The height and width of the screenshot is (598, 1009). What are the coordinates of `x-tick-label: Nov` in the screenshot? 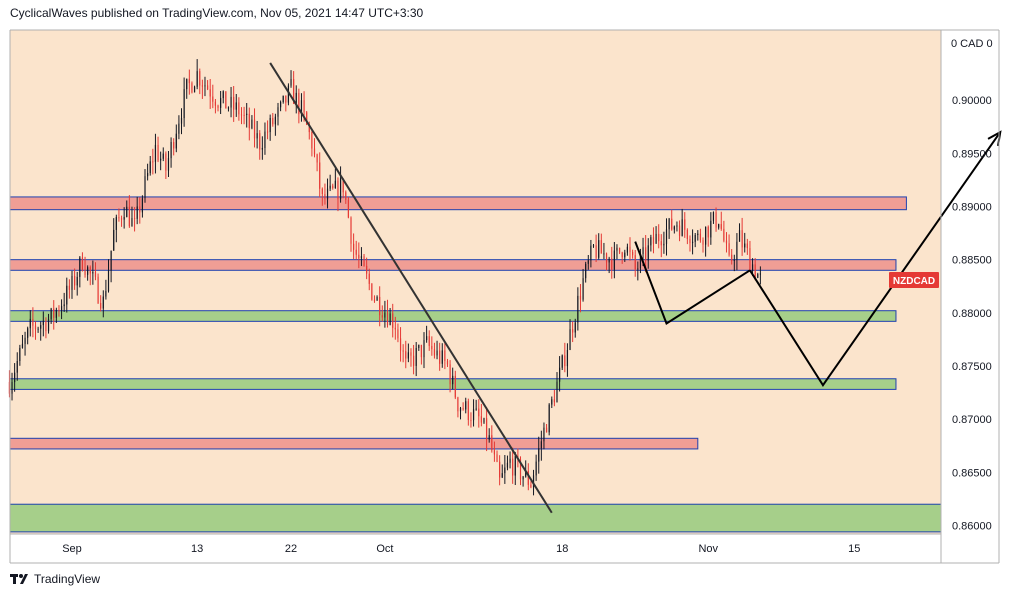 It's located at (708, 549).